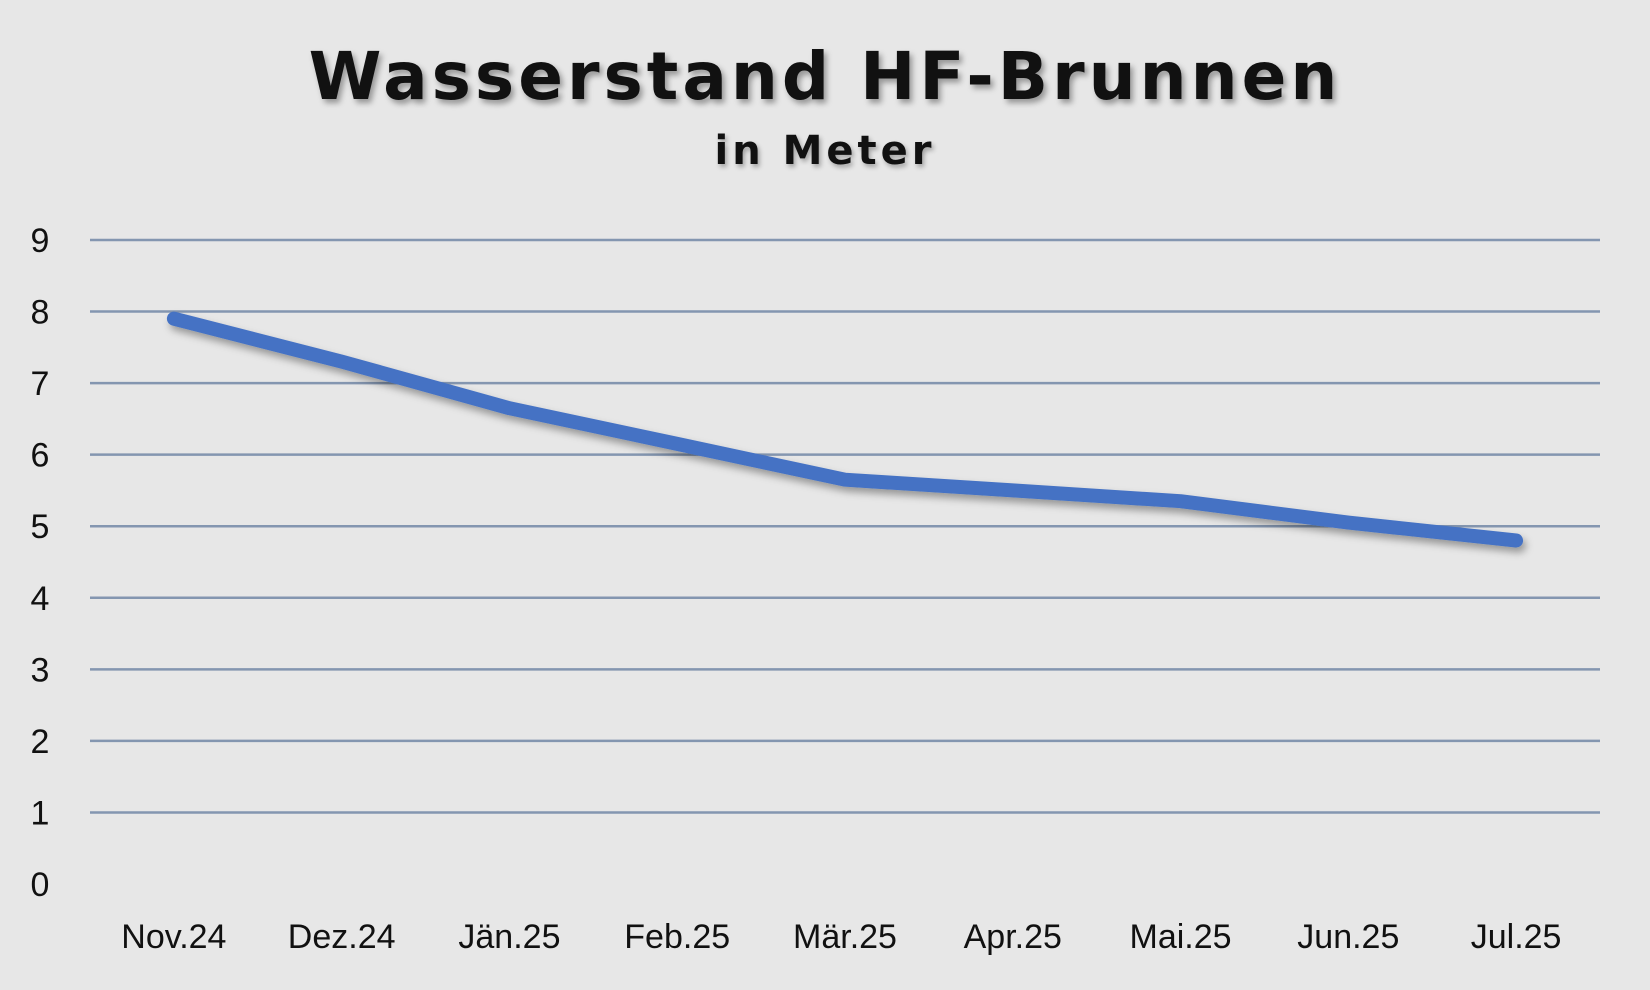 The width and height of the screenshot is (1650, 990). What do you see at coordinates (40, 241) in the screenshot?
I see `y-tick-label: 9` at bounding box center [40, 241].